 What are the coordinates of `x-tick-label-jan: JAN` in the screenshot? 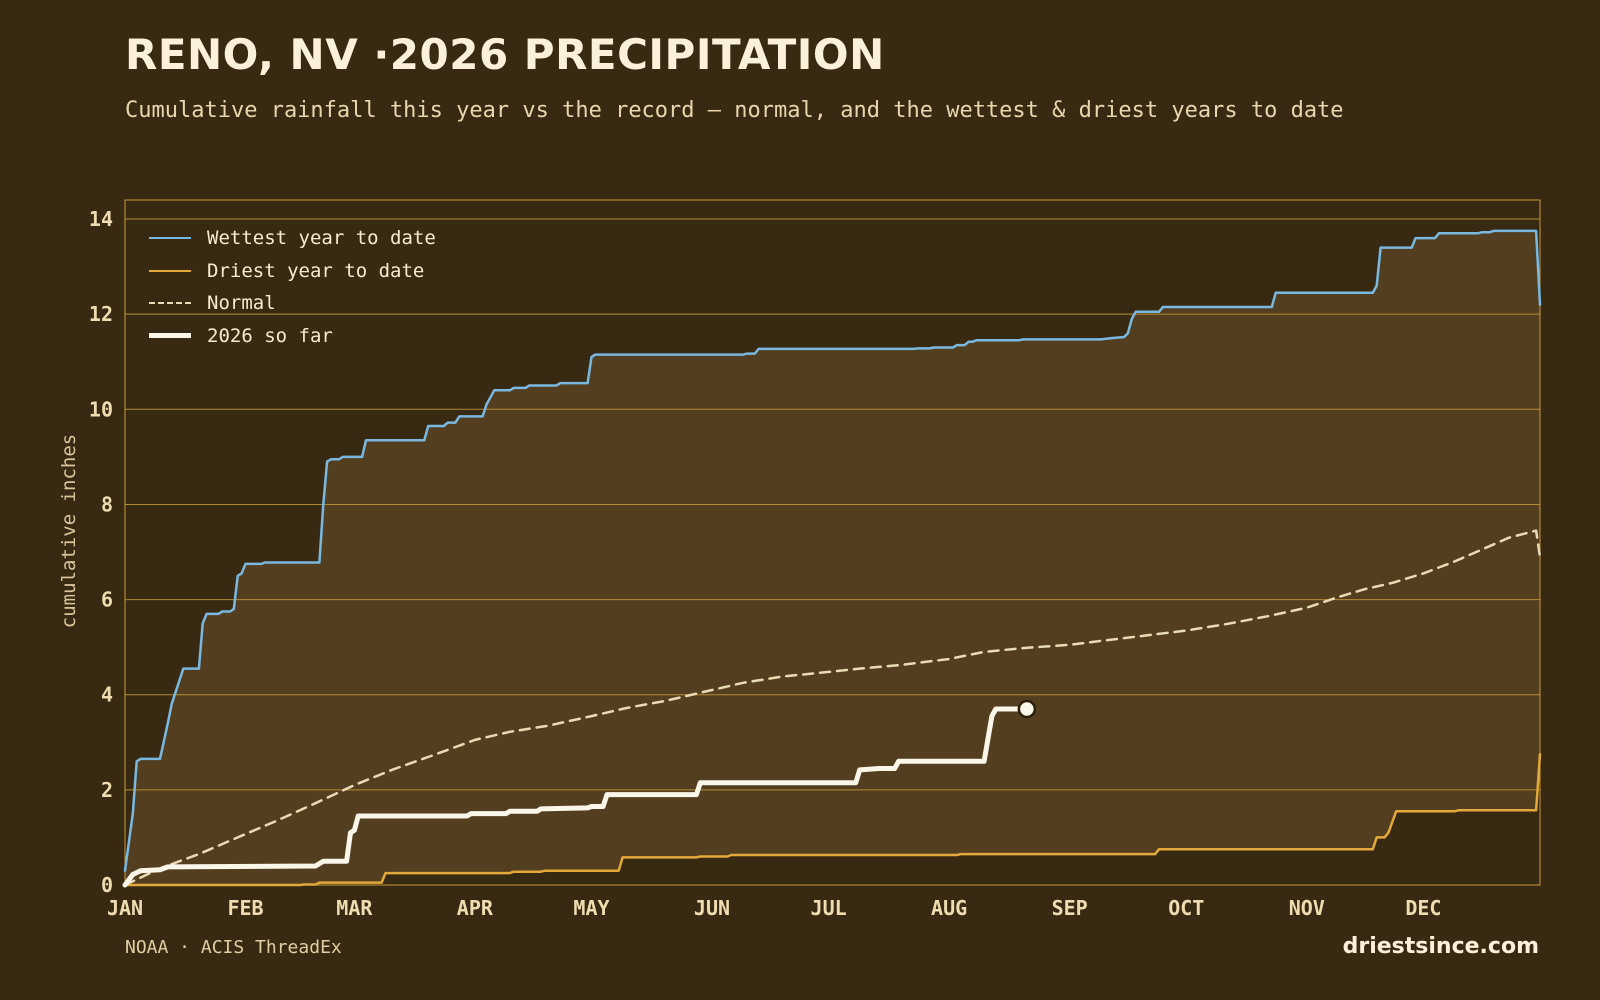 It's located at (125, 908).